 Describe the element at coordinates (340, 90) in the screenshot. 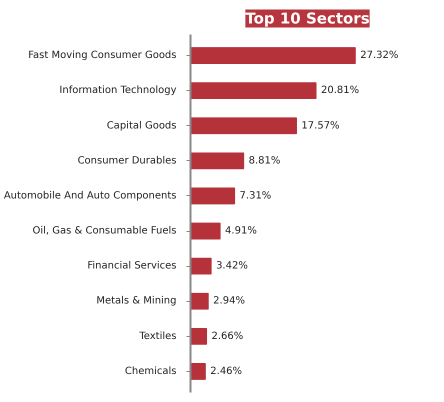

I see `data-label: 20.81%` at that location.